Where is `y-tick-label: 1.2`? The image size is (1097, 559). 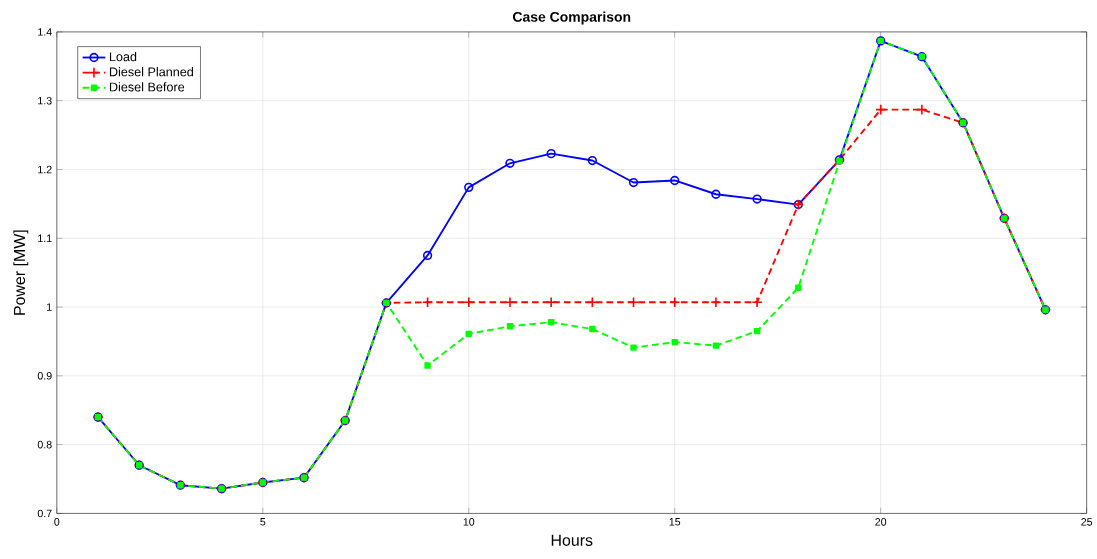 y-tick-label: 1.2 is located at coordinates (45, 169).